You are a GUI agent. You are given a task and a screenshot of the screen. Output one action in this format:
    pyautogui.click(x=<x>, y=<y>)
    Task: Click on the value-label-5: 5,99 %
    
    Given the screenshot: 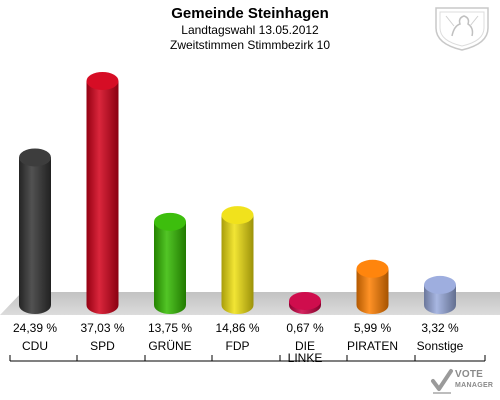 What is the action you would take?
    pyautogui.click(x=373, y=328)
    